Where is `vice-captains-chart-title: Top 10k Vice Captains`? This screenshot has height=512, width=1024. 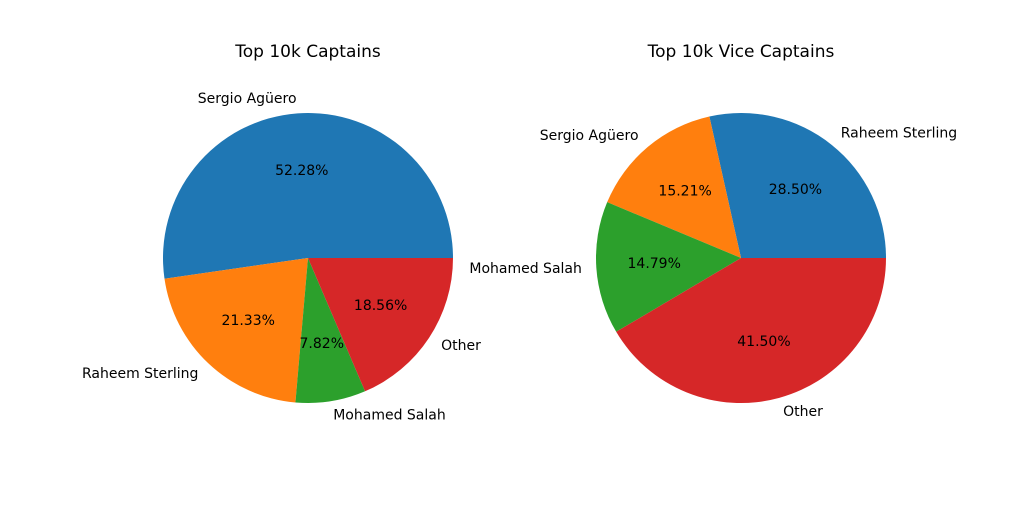
vice-captains-chart-title: Top 10k Vice Captains is located at coordinates (741, 52).